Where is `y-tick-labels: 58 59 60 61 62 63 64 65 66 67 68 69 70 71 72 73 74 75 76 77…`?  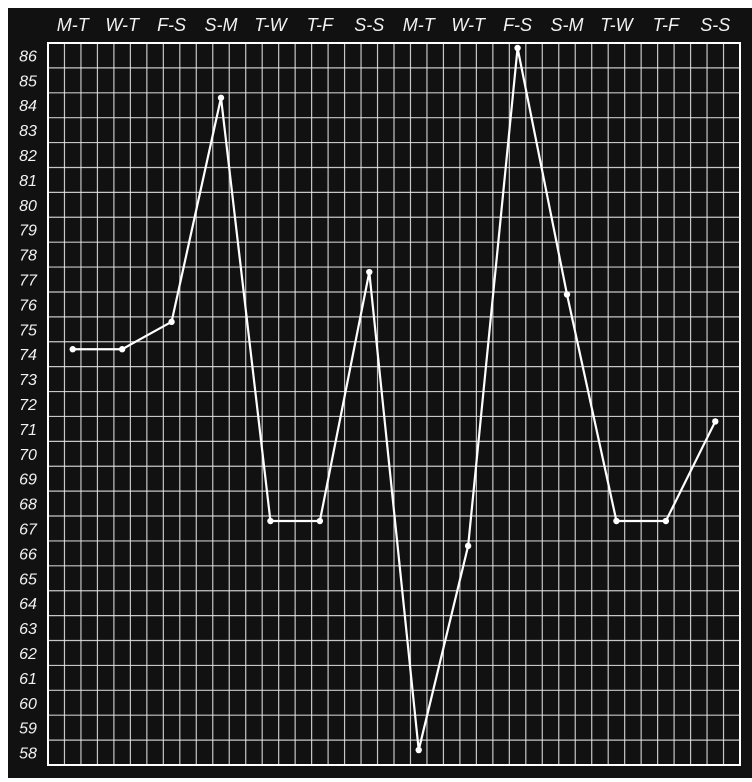
y-tick-labels: 58 59 60 61 62 63 64 65 66 67 68 69 70 71 72 73 74 75 76 77… is located at coordinates (28, 405).